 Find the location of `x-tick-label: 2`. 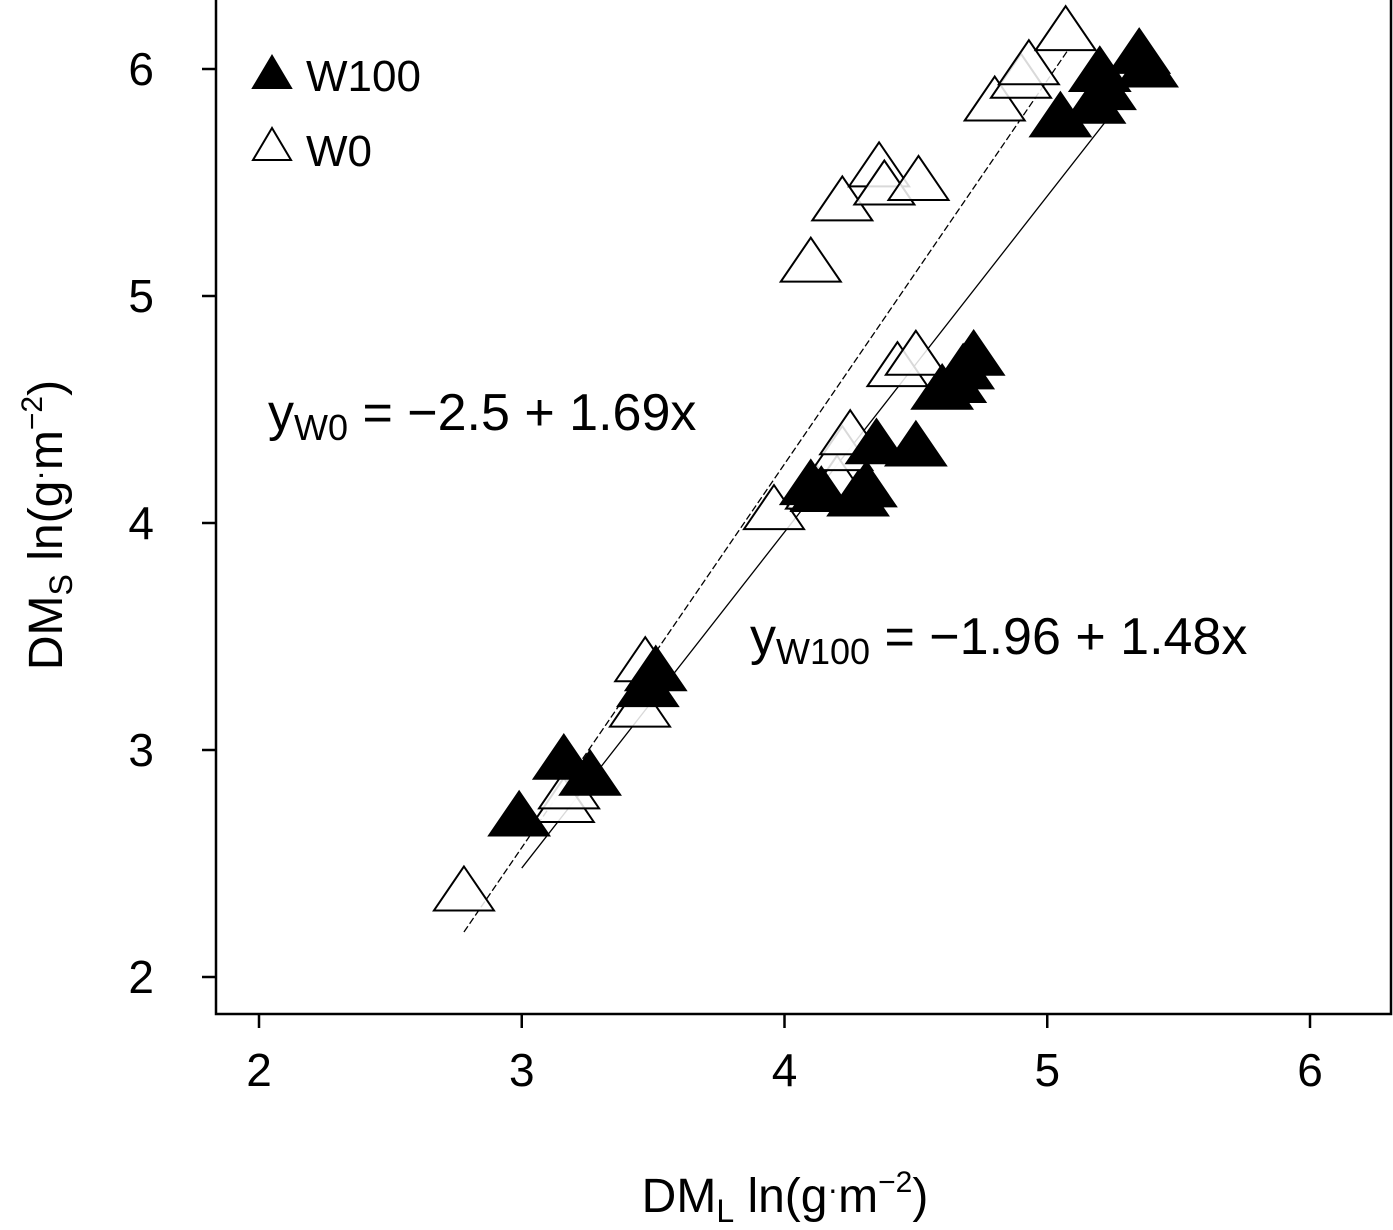

x-tick-label: 2 is located at coordinates (259, 1070).